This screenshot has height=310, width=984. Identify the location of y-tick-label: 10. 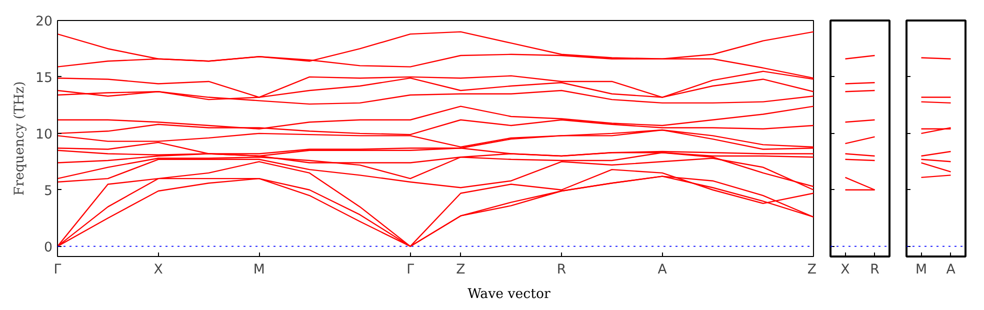
(44, 134).